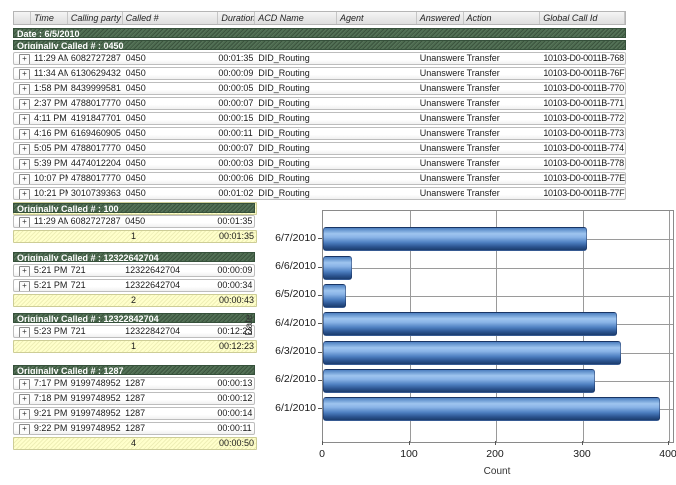 The width and height of the screenshot is (676, 485). Describe the element at coordinates (296, 18) in the screenshot. I see `column-header-acd: ACD Name` at that location.